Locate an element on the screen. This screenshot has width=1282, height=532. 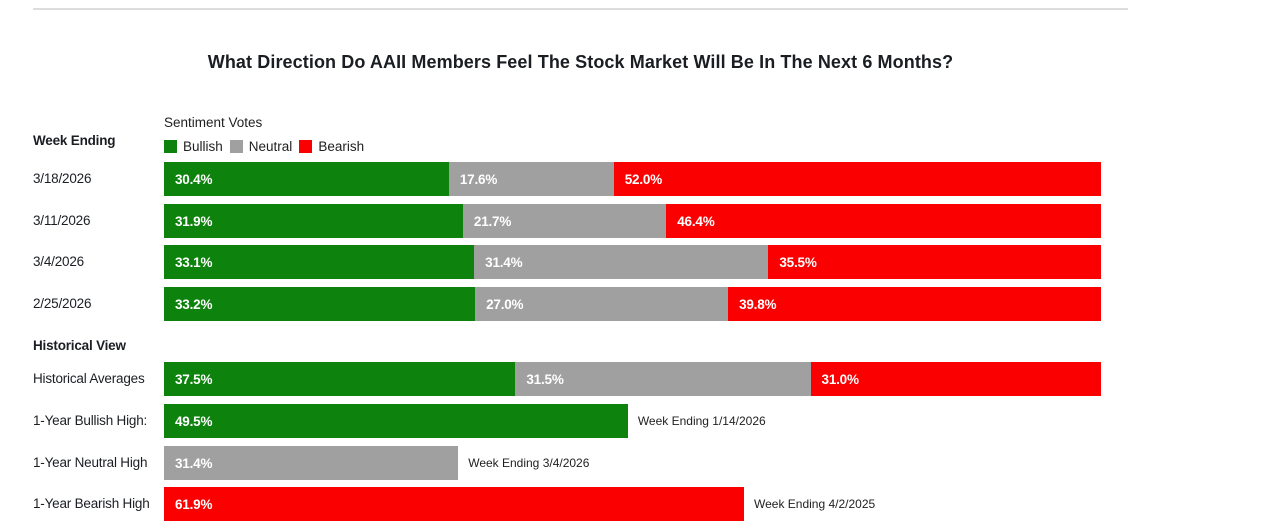
bar-track: 61.9% is located at coordinates (632, 504).